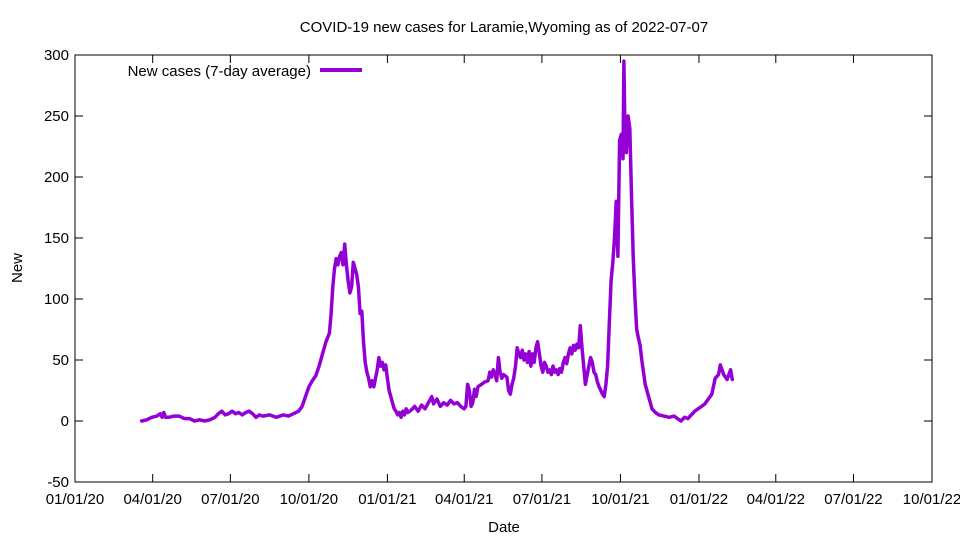 This screenshot has height=540, width=960. What do you see at coordinates (504, 527) in the screenshot?
I see `x-axis-label: Date` at bounding box center [504, 527].